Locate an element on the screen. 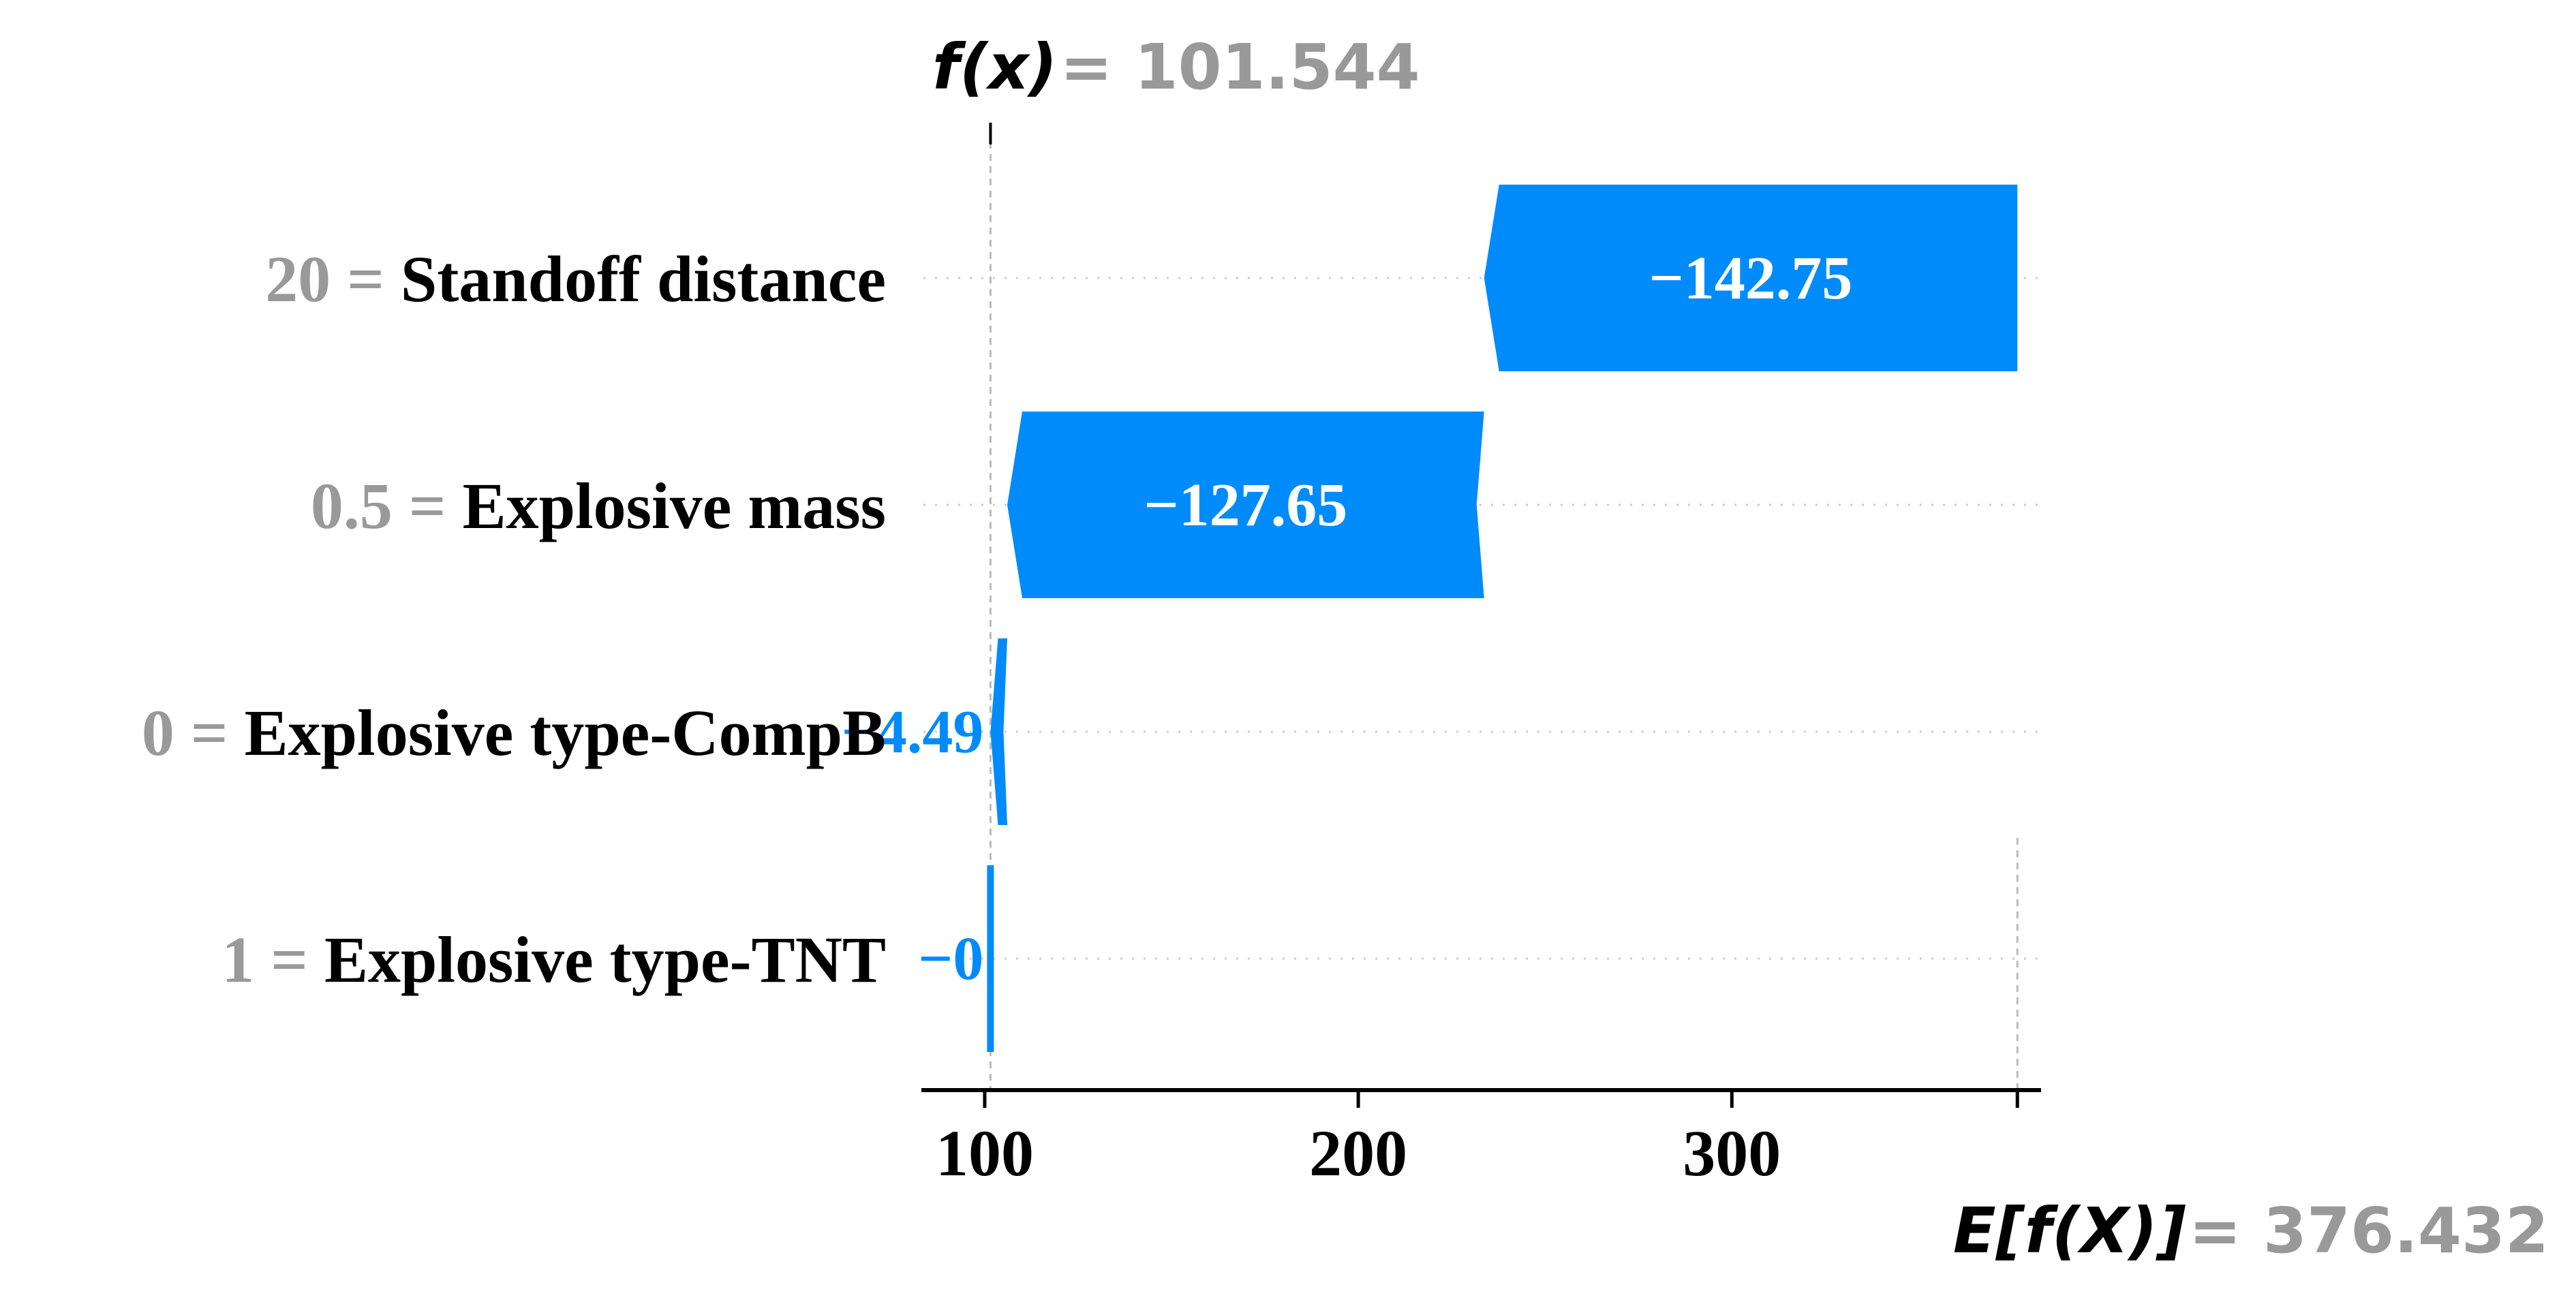  feature-name: Standoff distance is located at coordinates (643, 279).